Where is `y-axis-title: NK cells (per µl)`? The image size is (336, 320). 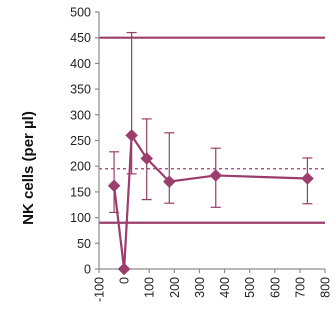
y-axis-title: NK cells (per µl) is located at coordinates (28, 168).